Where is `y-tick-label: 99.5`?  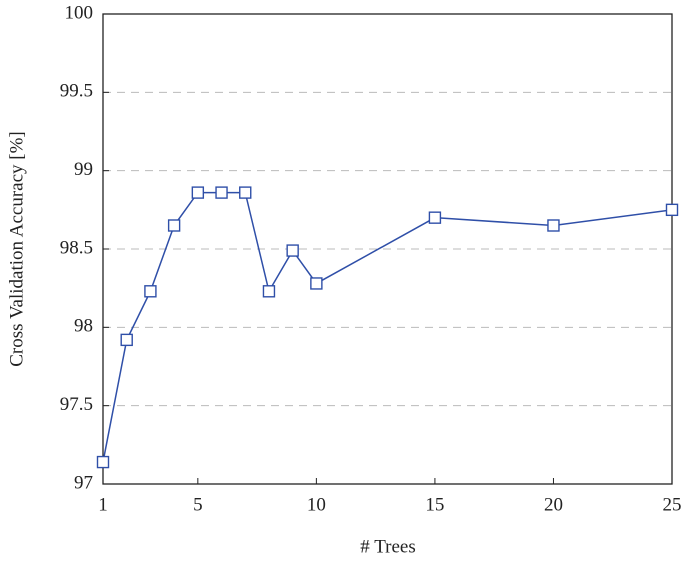 y-tick-label: 99.5 is located at coordinates (76, 91).